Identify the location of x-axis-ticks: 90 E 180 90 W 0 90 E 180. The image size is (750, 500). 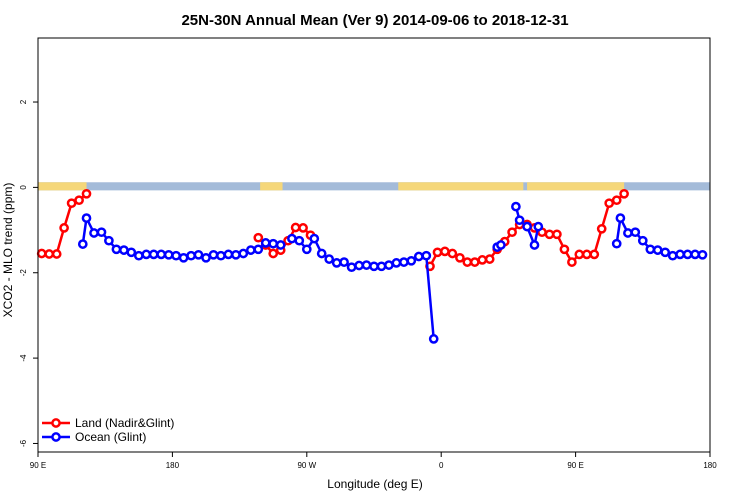
(373, 461).